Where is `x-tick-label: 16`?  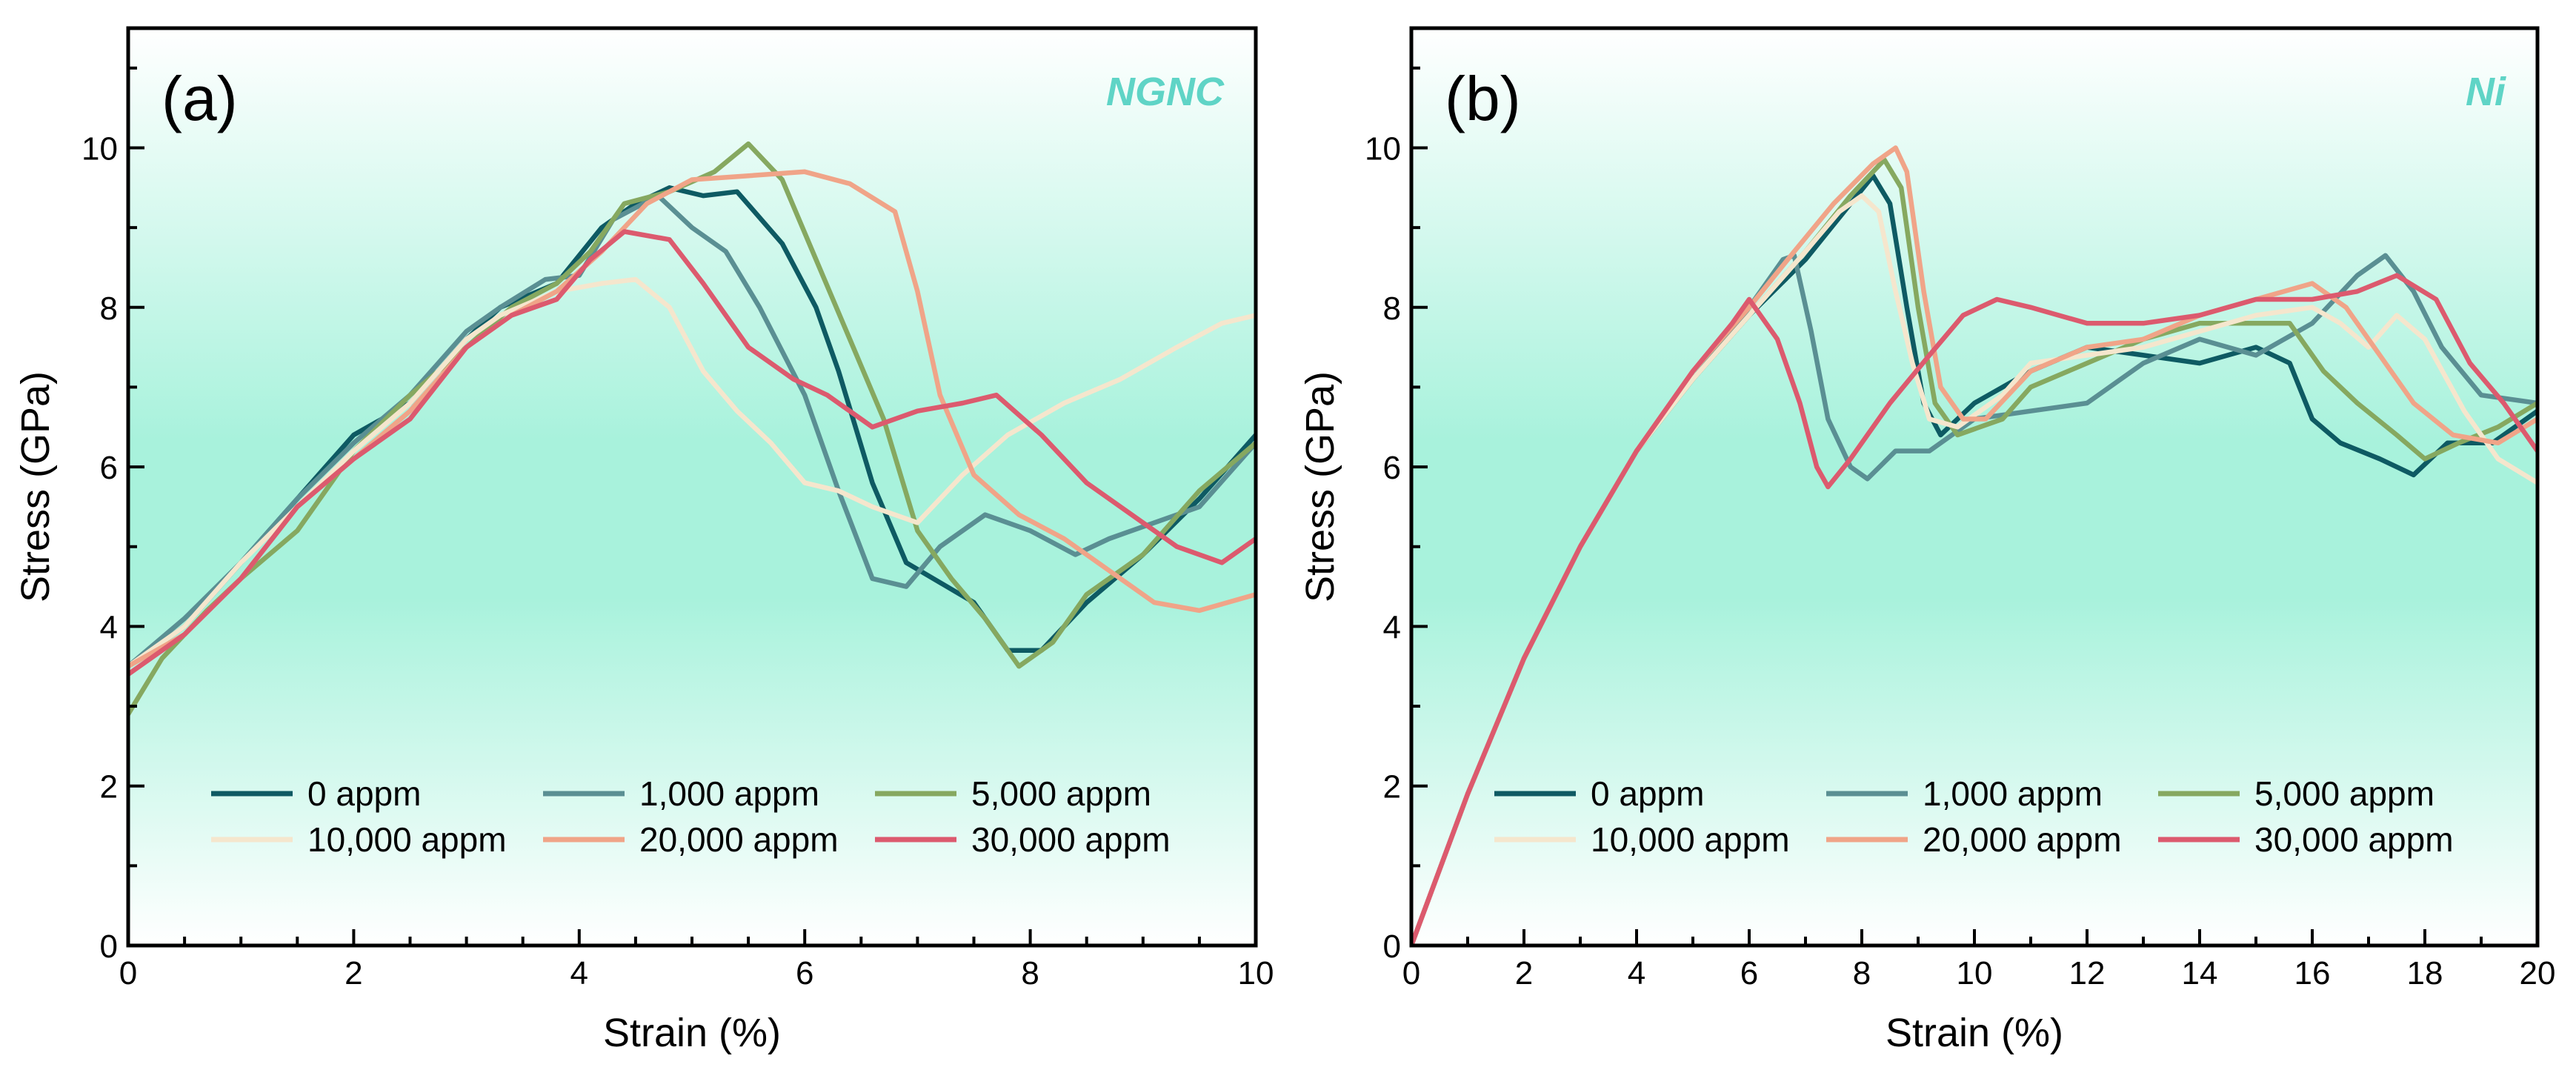
x-tick-label: 16 is located at coordinates (2312, 973).